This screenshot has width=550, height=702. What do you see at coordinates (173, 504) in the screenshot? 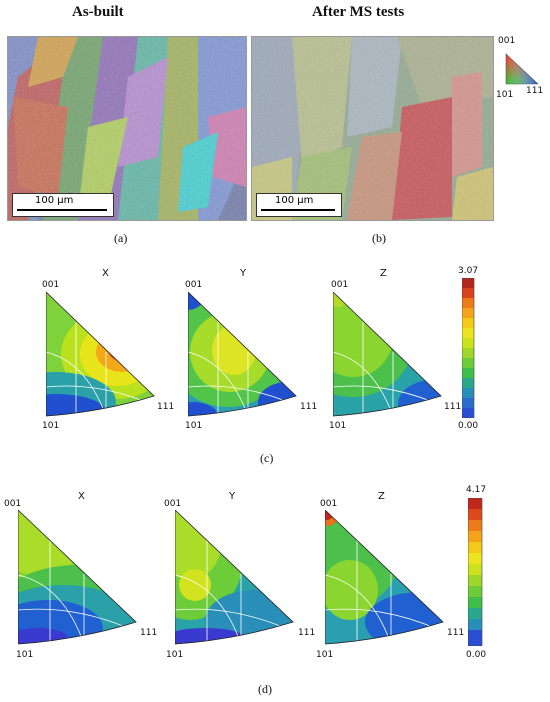
I see `ipf-d-y-001: 001` at bounding box center [173, 504].